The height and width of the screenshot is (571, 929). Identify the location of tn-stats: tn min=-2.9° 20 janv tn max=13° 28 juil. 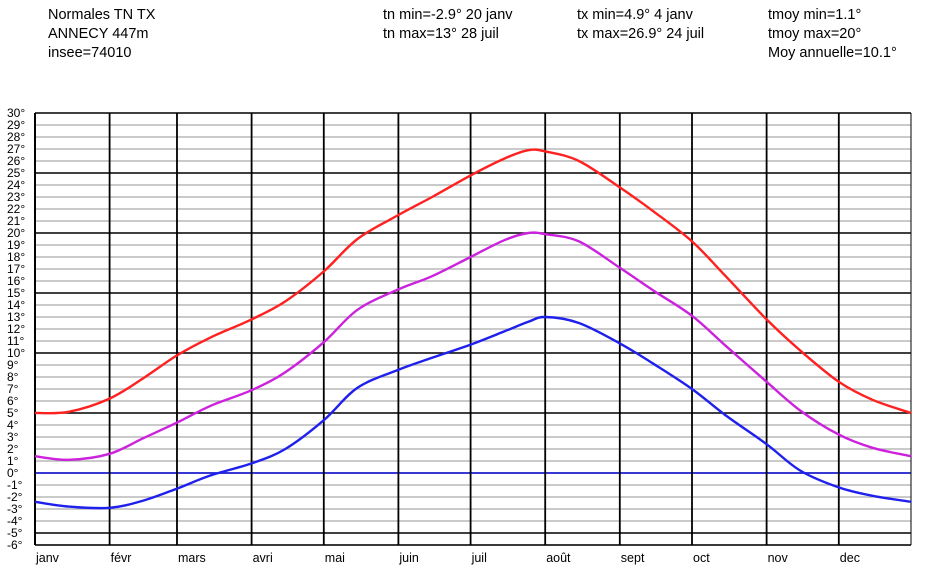
(448, 25).